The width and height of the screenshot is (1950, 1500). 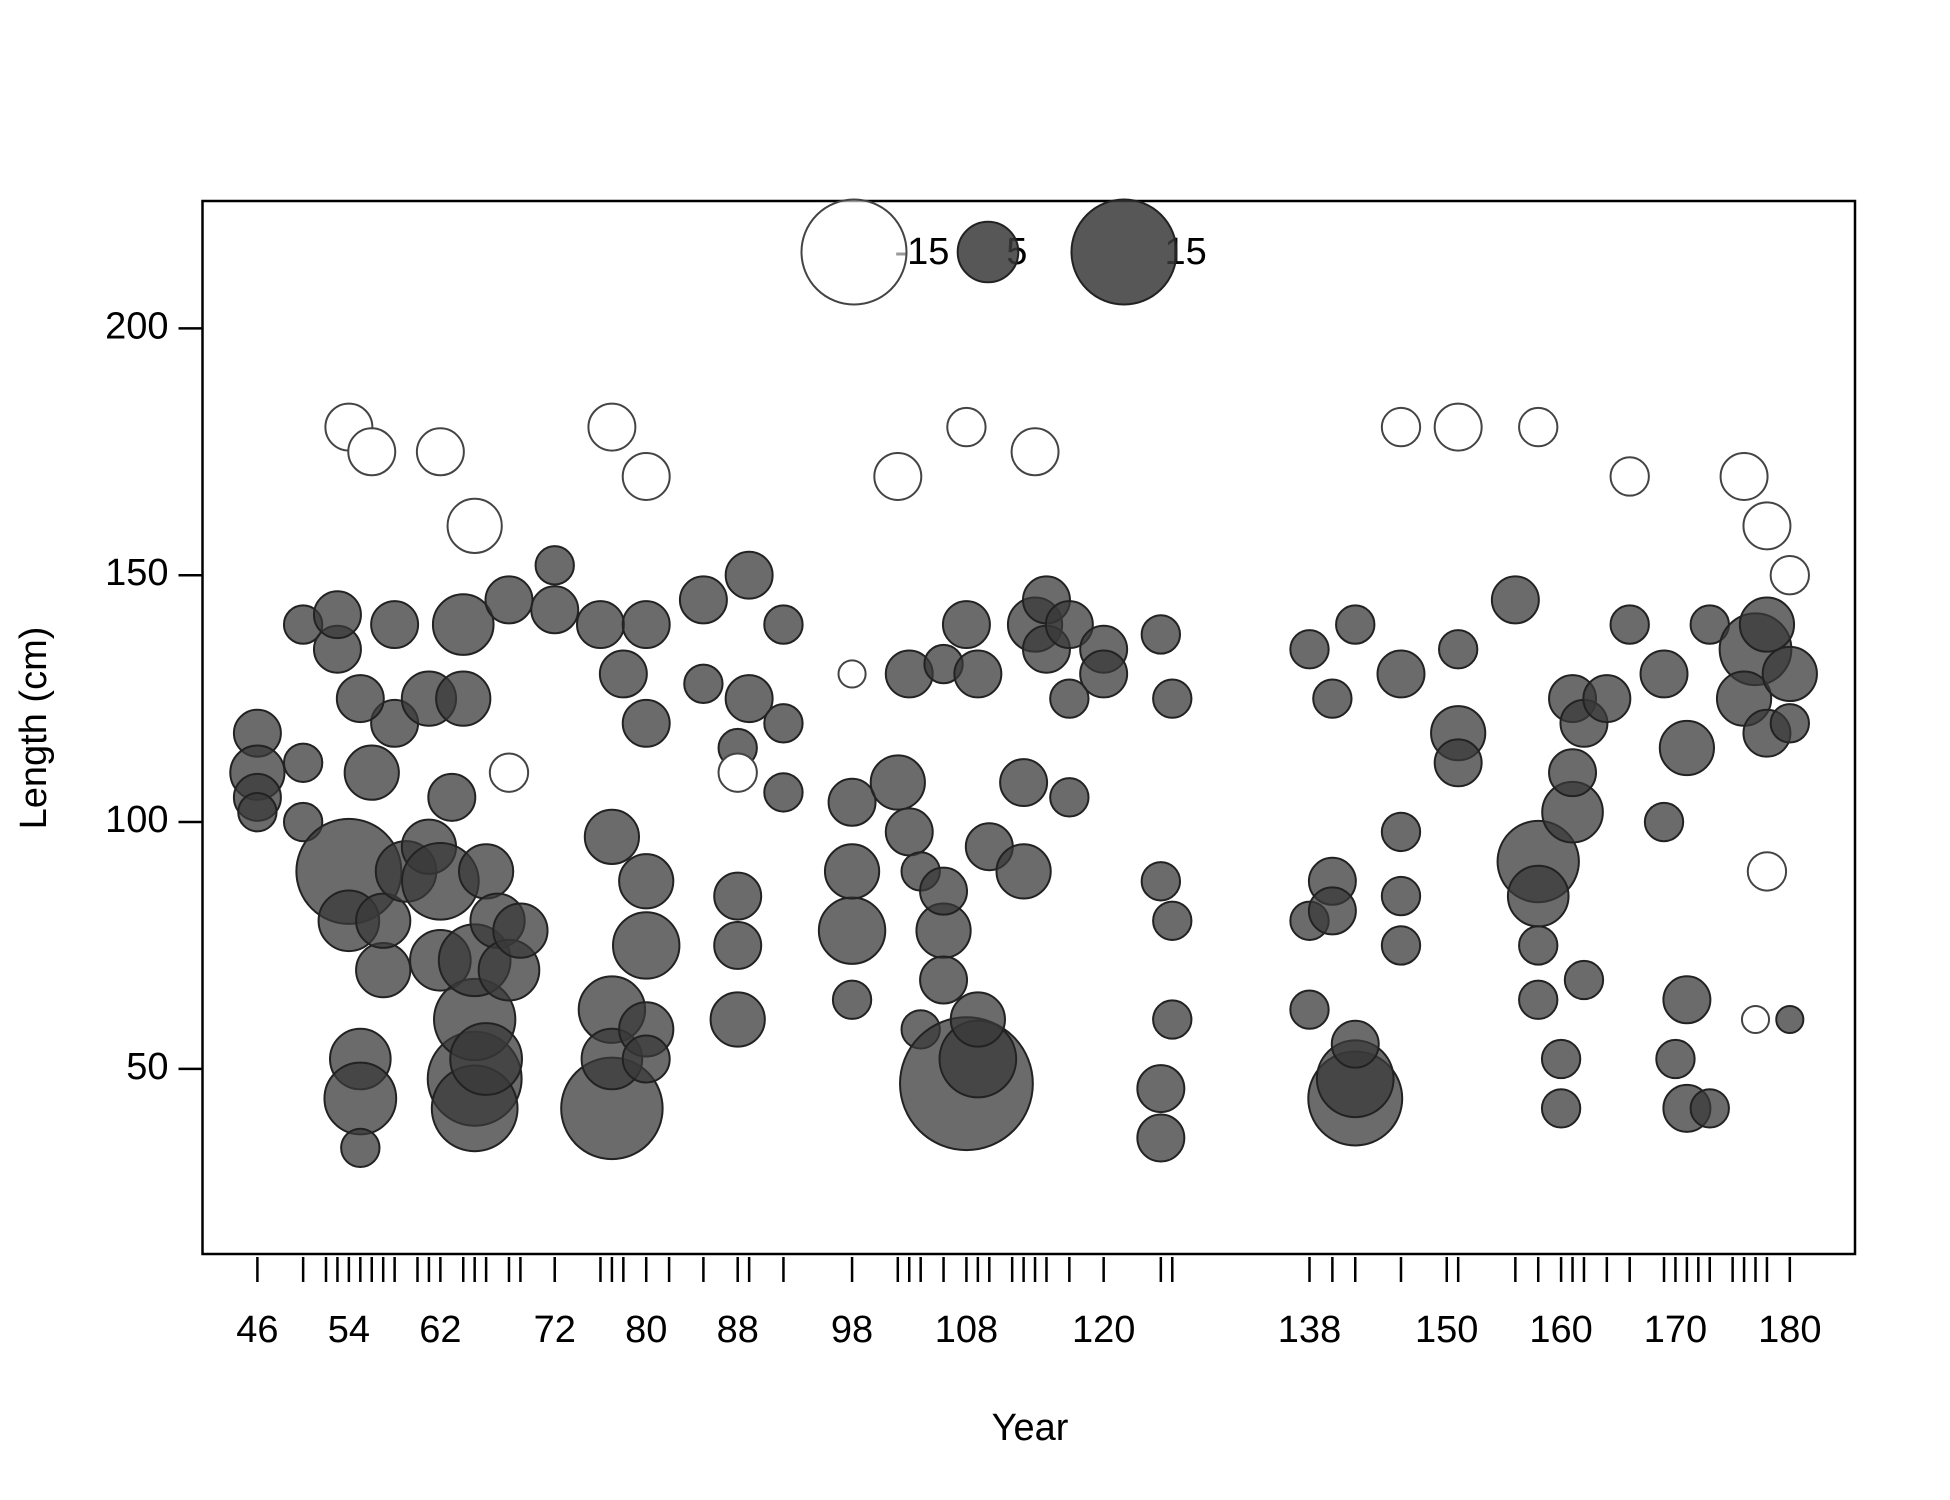 I want to click on x-tick-label: 72, so click(x=555, y=1330).